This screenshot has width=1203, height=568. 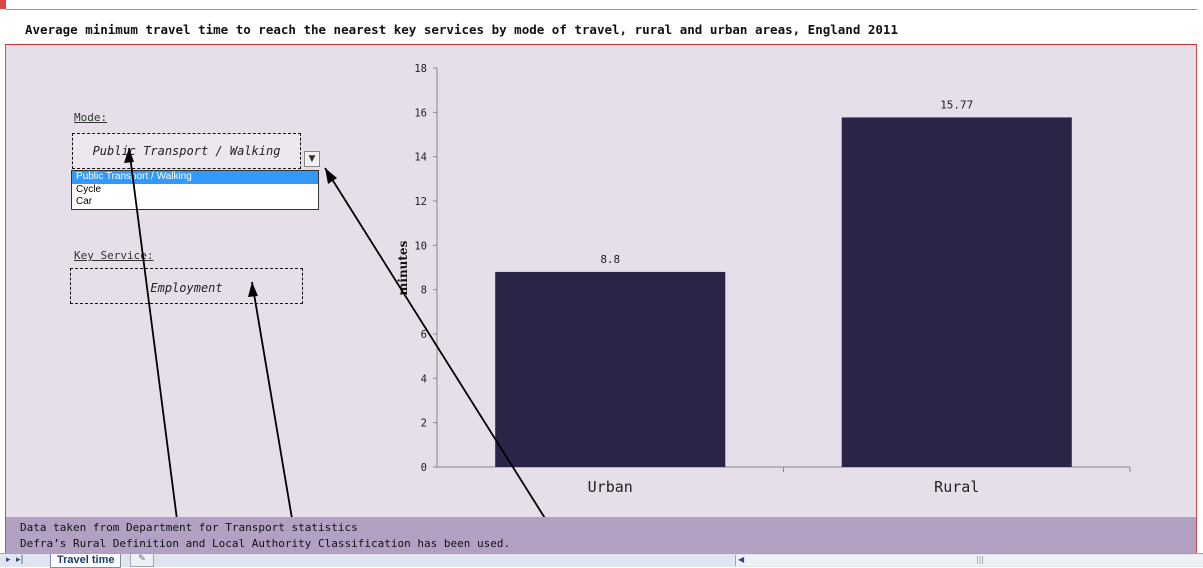 What do you see at coordinates (424, 424) in the screenshot?
I see `y-tick-label: 2` at bounding box center [424, 424].